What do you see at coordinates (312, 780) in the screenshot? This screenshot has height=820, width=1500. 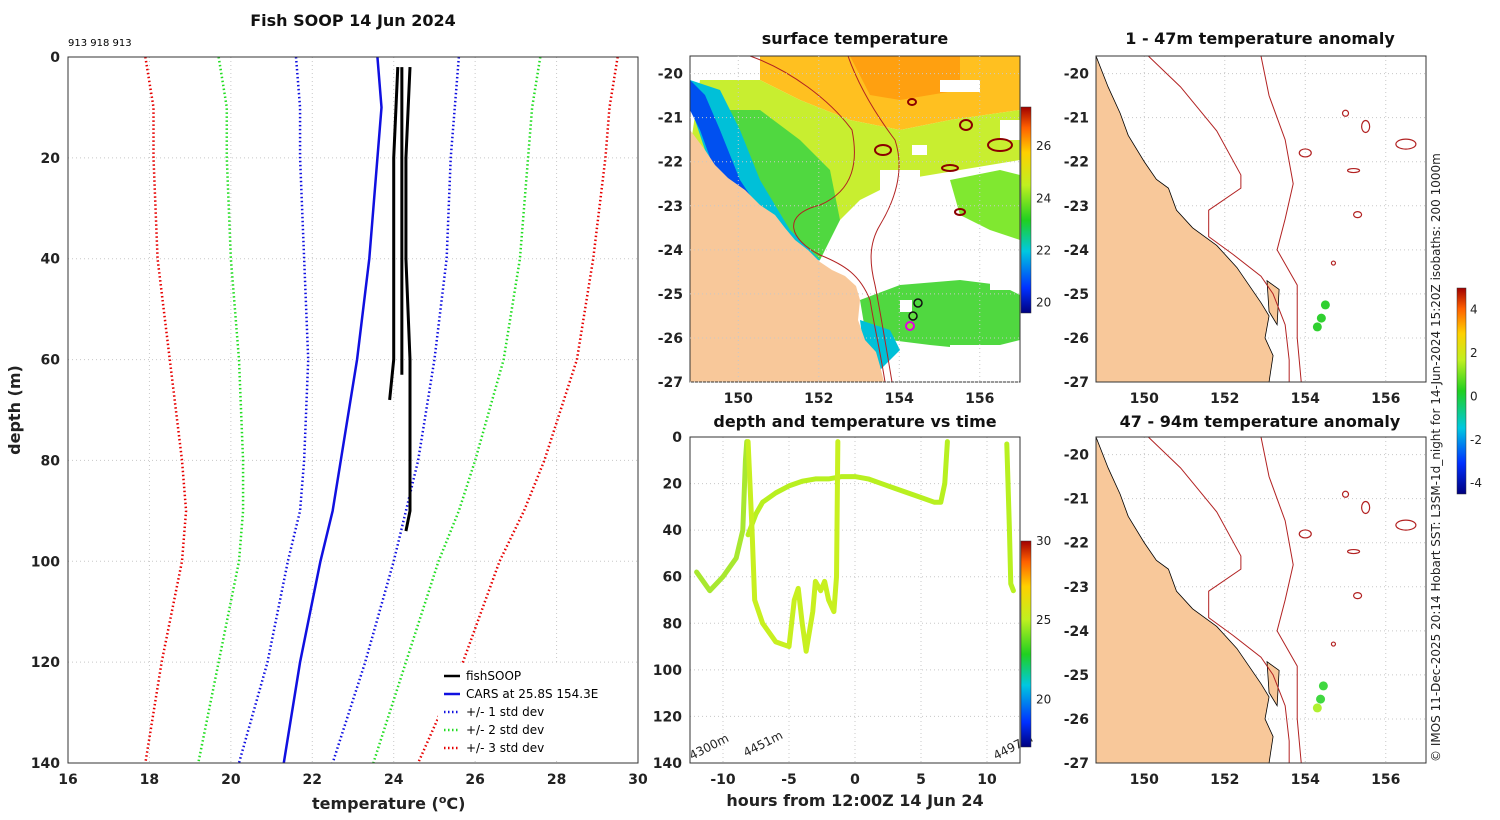 I see `profile-x-tick-label: 22` at bounding box center [312, 780].